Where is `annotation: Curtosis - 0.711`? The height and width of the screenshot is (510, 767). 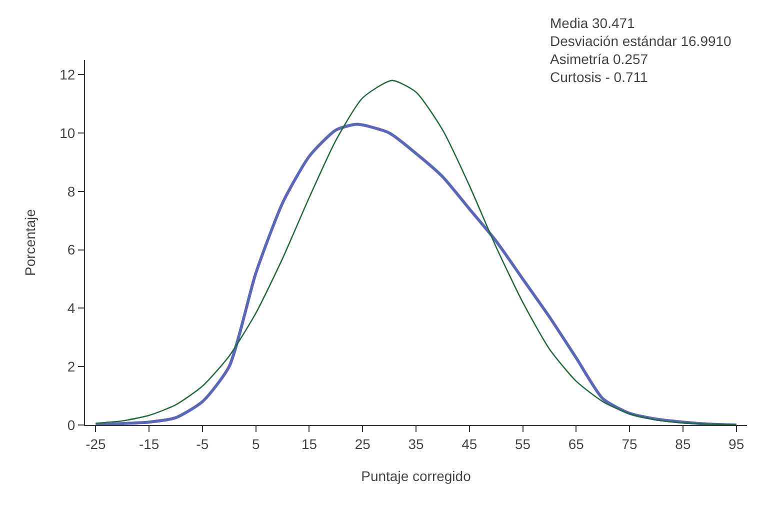 annotation: Curtosis - 0.711 is located at coordinates (599, 77).